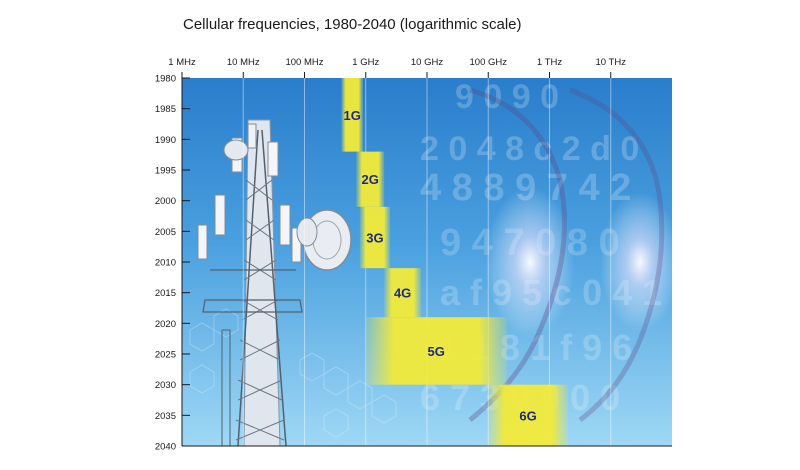  I want to click on y-tick-label: 2005, so click(165, 232).